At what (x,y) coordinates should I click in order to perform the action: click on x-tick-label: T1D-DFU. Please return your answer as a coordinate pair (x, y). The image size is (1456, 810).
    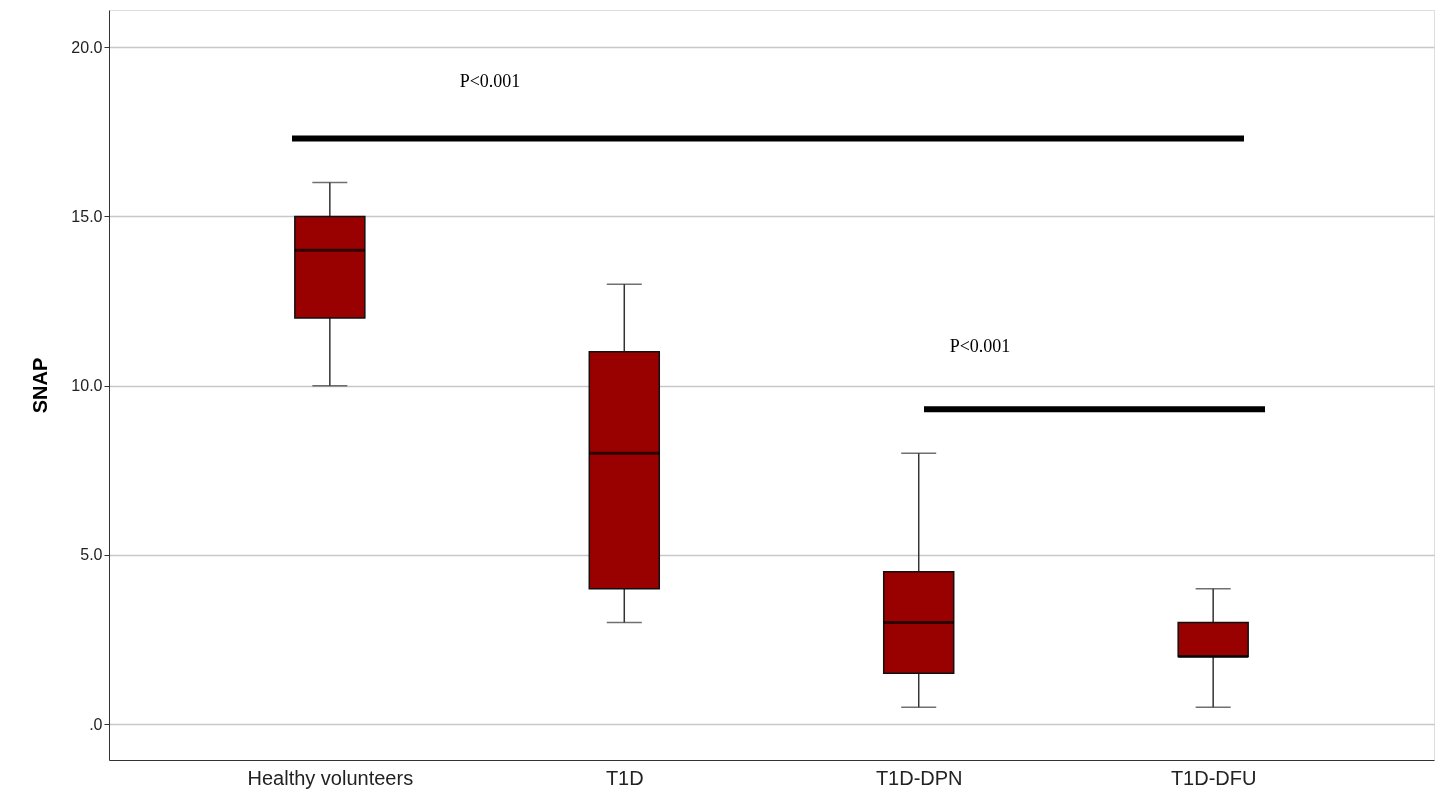
    Looking at the image, I should click on (1213, 777).